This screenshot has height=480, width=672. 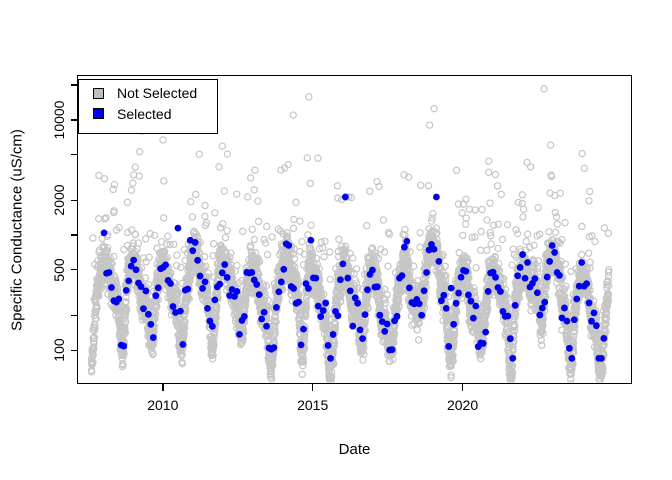 I want to click on legend-row-selected: Selected, so click(x=148, y=114).